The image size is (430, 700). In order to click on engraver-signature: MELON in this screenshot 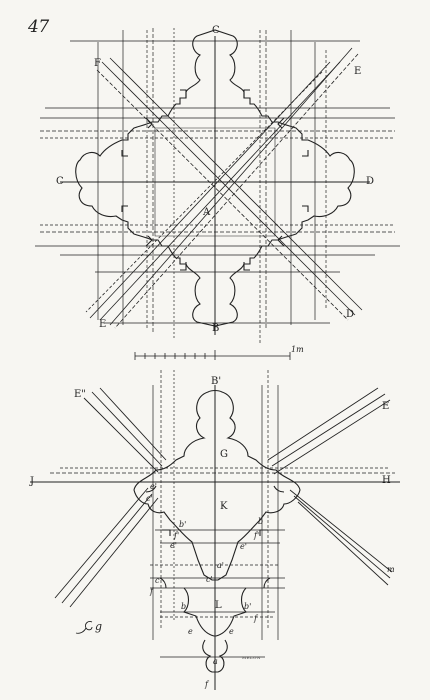, I will do `click(251, 657)`.